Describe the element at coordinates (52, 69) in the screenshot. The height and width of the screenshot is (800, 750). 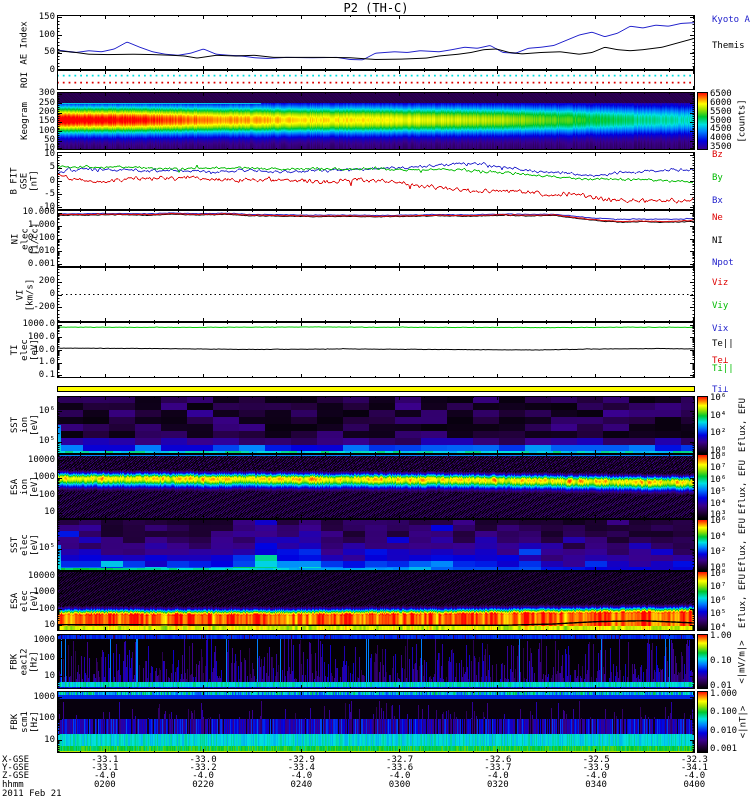
I see `ytick-ae-3: 0` at that location.